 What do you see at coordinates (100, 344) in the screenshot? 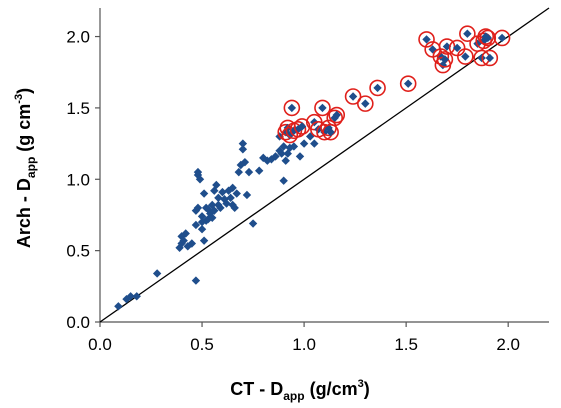
I see `x-tick-label: 0.0` at bounding box center [100, 344].